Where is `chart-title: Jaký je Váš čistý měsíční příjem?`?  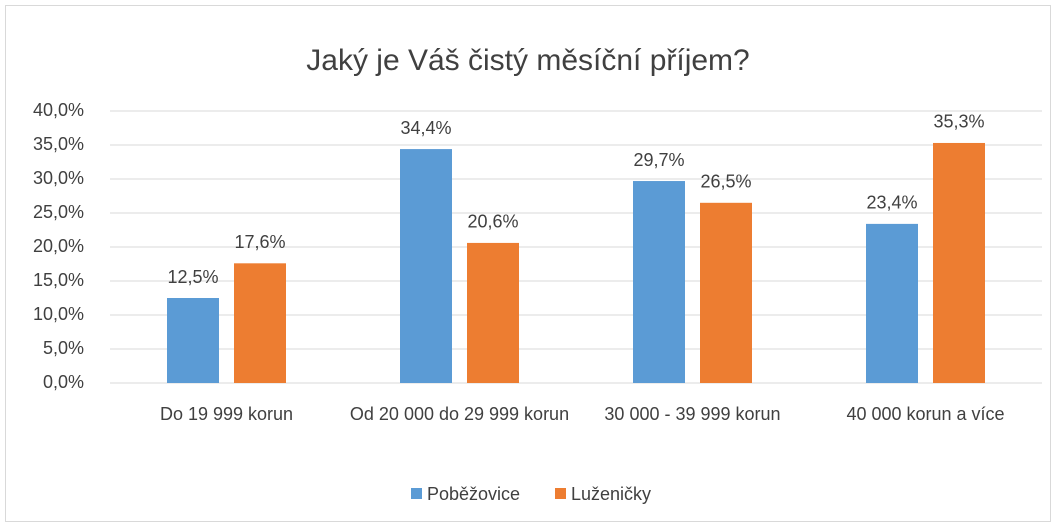
chart-title: Jaký je Váš čistý měsíční příjem? is located at coordinates (527, 60).